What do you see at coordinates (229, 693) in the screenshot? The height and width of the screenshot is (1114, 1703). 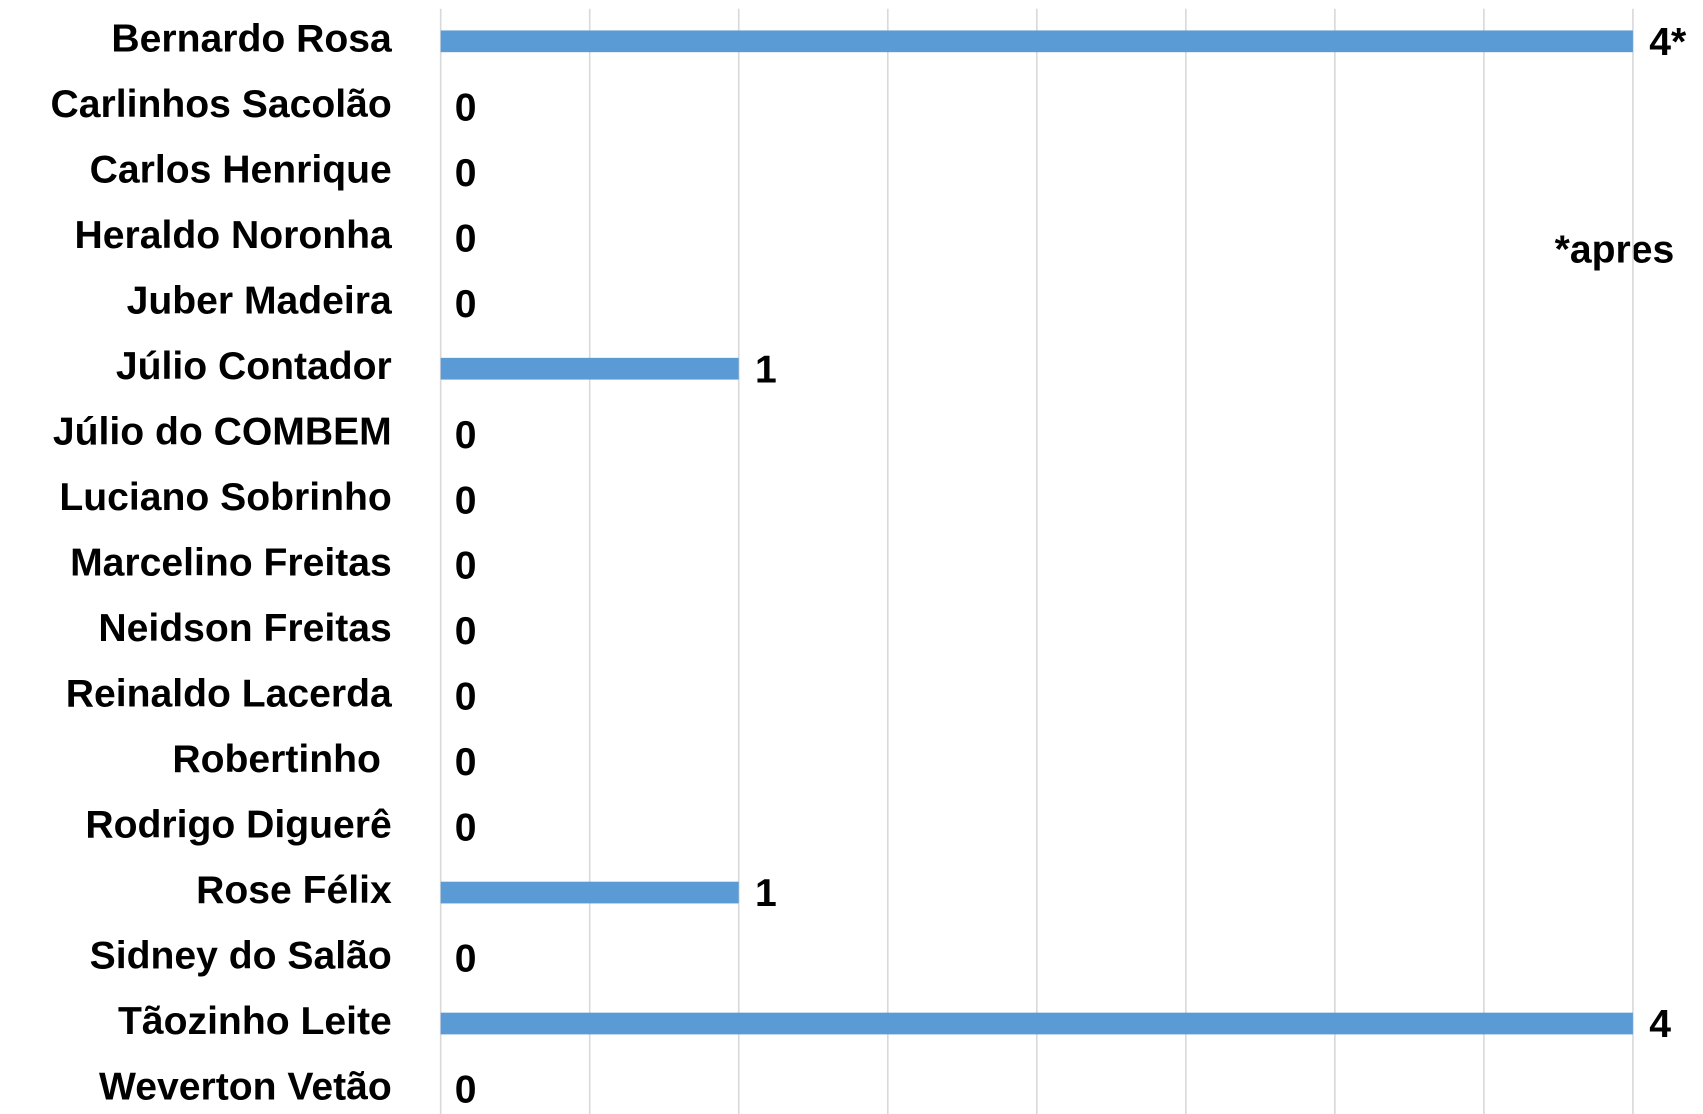 I see `category-label: Reinaldo Lacerda` at bounding box center [229, 693].